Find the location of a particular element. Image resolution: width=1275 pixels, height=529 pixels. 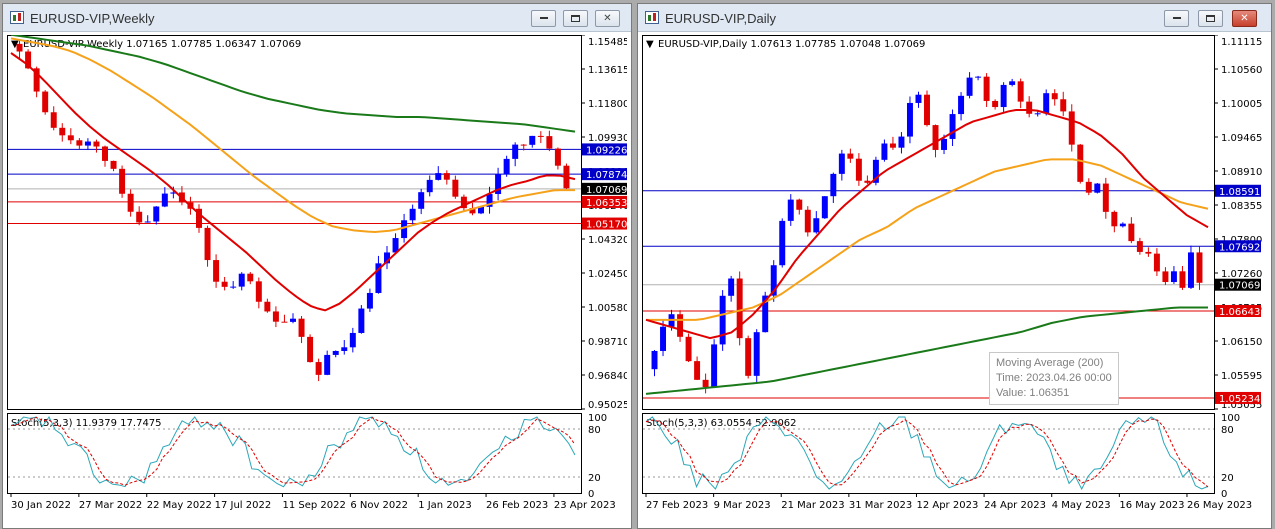

time-axis-label: 16 May 2023 is located at coordinates (1151, 505).